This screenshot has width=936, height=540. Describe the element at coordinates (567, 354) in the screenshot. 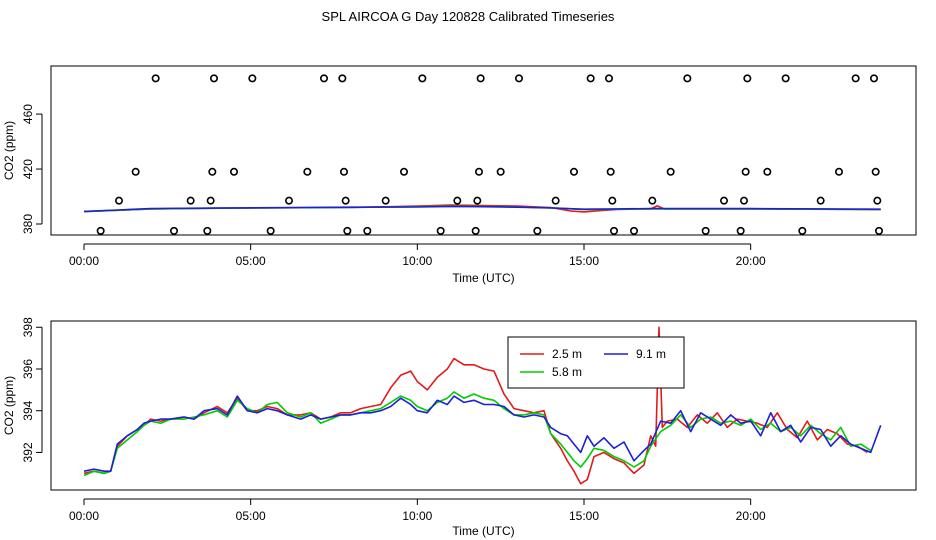

I see `legend-label: 2.5 m` at that location.